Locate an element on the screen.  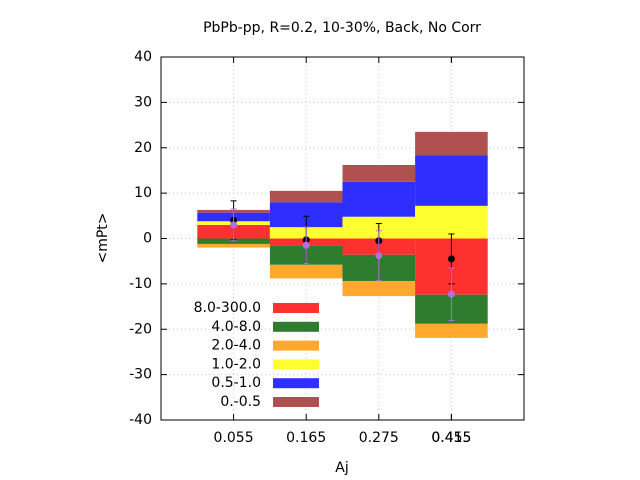
legend-label: 2.0-4.0 is located at coordinates (236, 346).